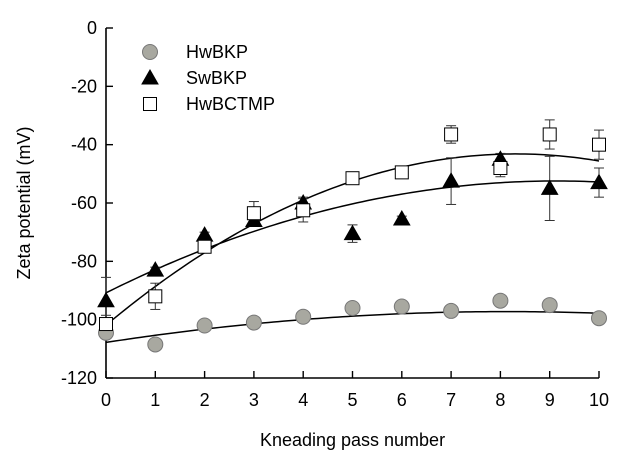  I want to click on y-tick-label: -120, so click(79, 378).